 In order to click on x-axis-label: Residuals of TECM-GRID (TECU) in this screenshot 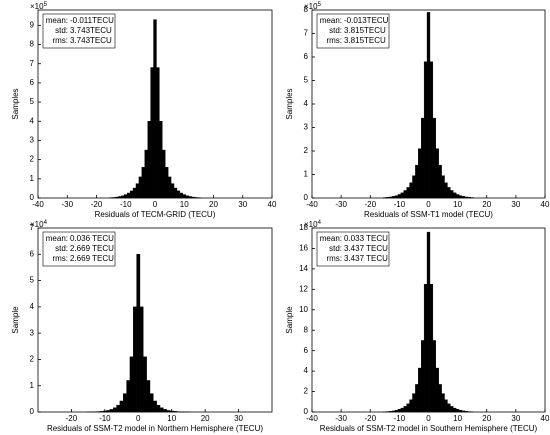, I will do `click(155, 214)`.